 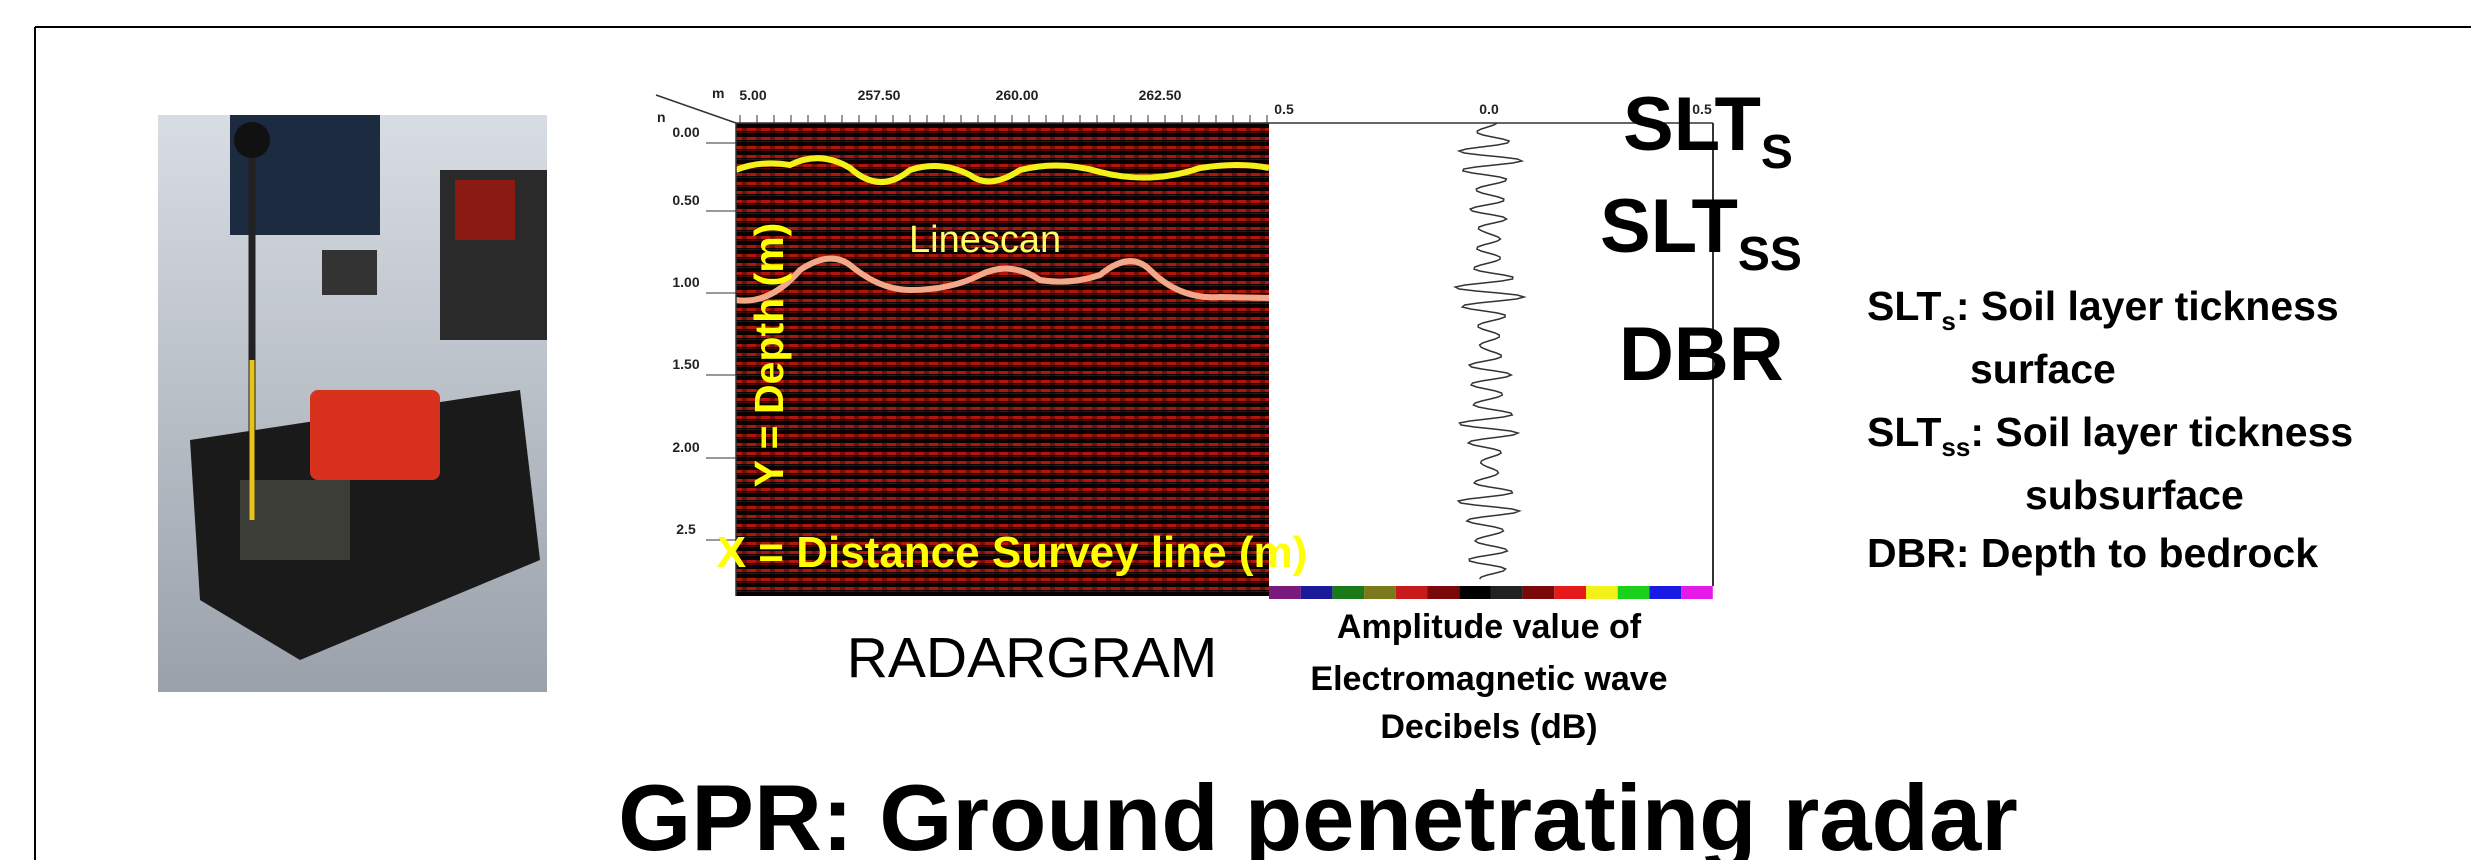 I want to click on legend-entry: DBR: Depth to bedrock, so click(x=2092, y=553).